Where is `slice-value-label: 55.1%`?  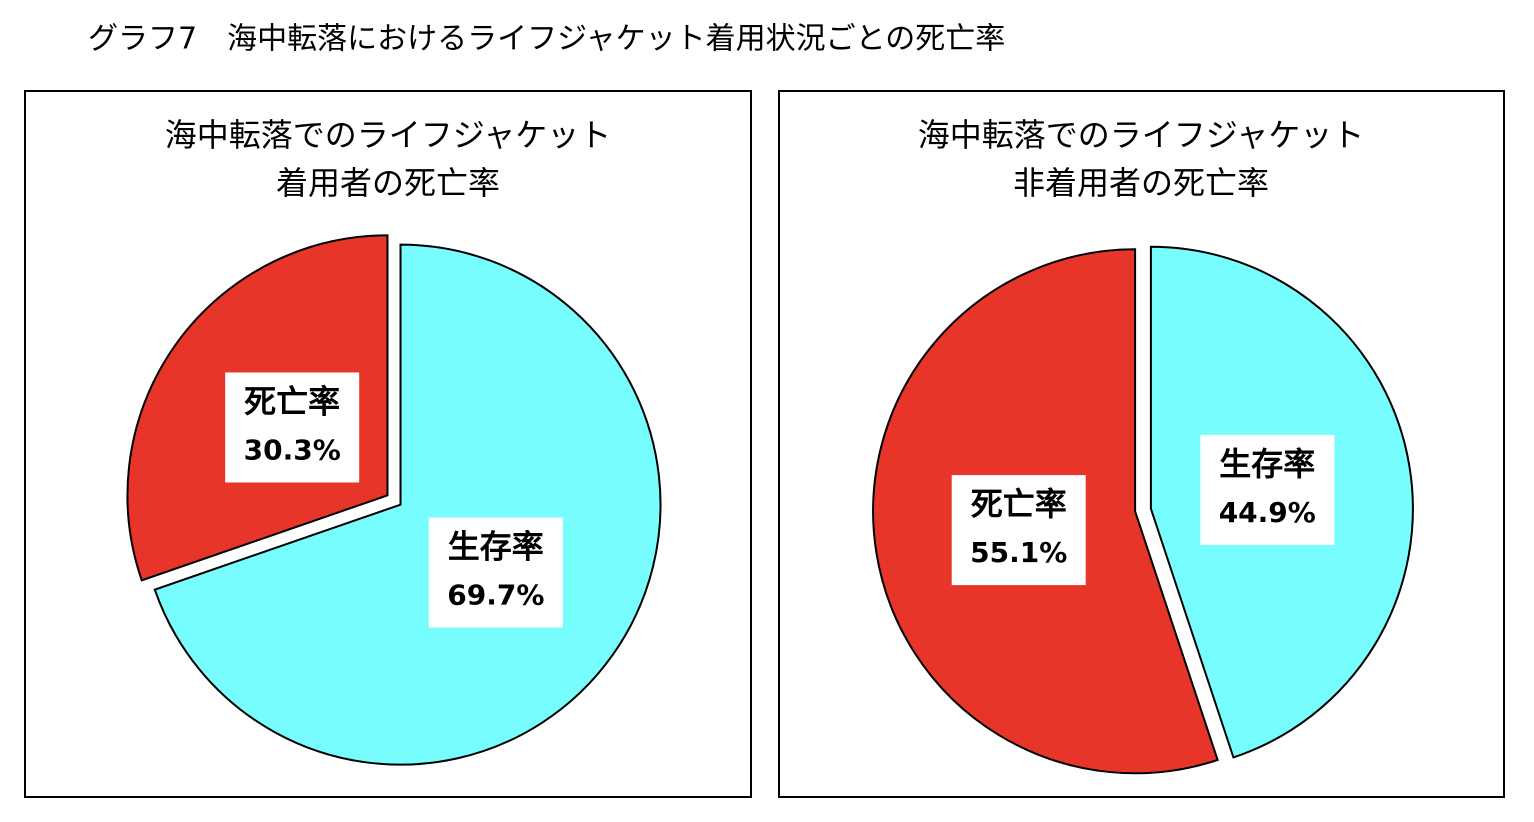 slice-value-label: 55.1% is located at coordinates (1018, 552).